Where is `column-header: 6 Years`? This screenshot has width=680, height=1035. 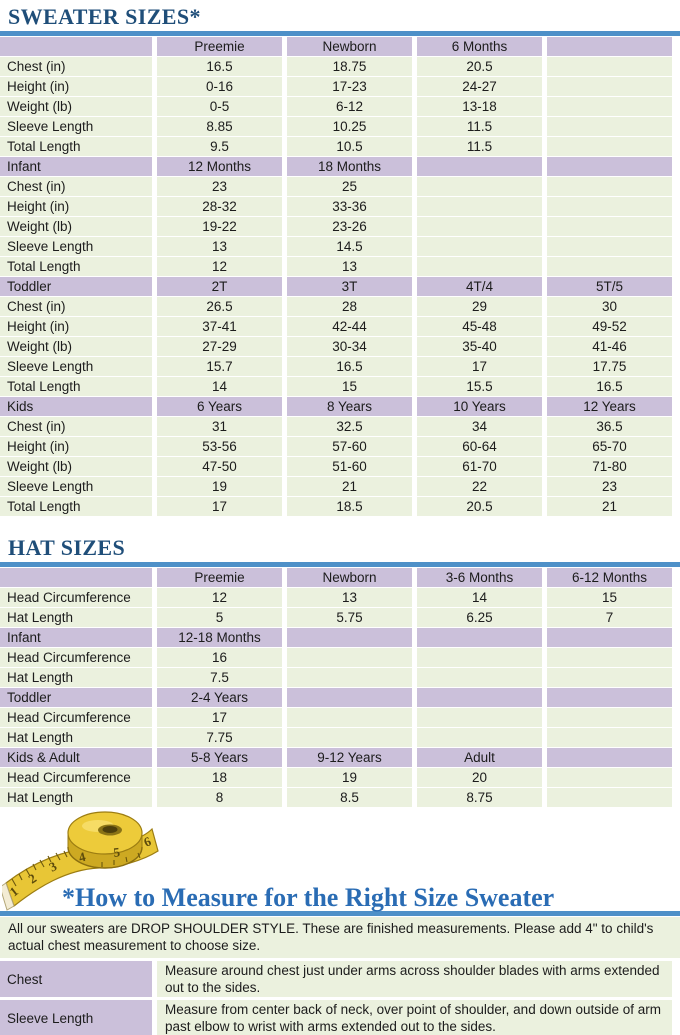 column-header: 6 Years is located at coordinates (219, 406).